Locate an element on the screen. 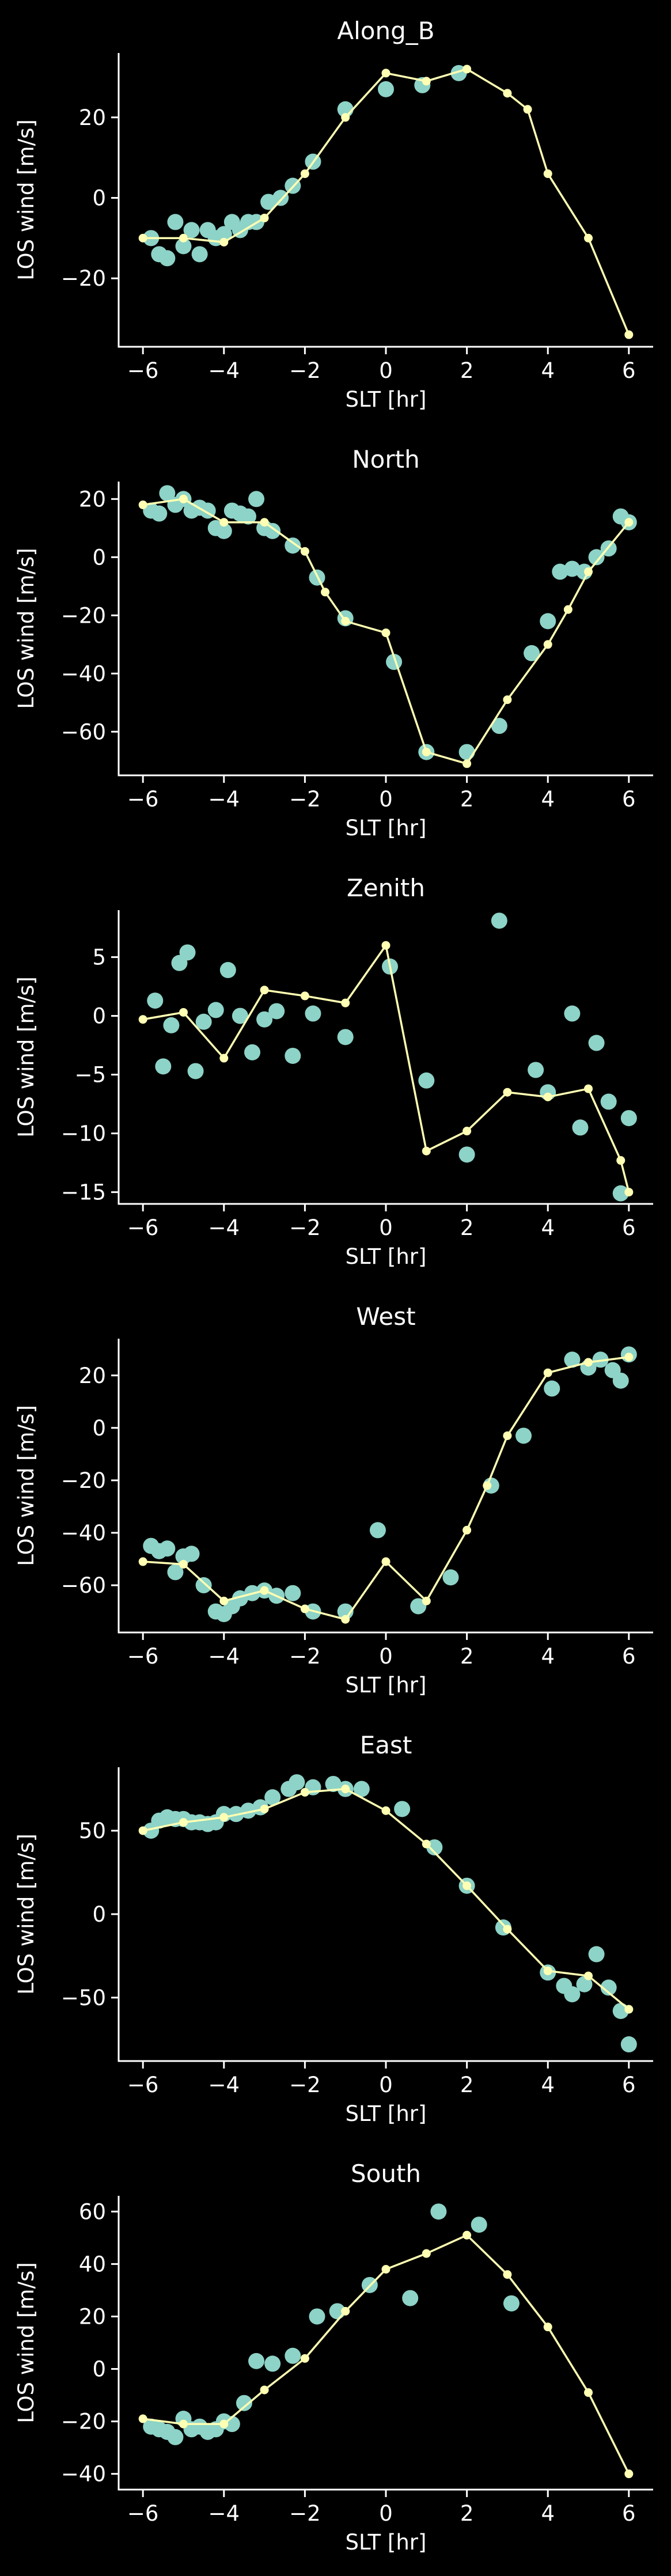 This screenshot has width=671, height=2576. chart-title: East is located at coordinates (386, 1745).